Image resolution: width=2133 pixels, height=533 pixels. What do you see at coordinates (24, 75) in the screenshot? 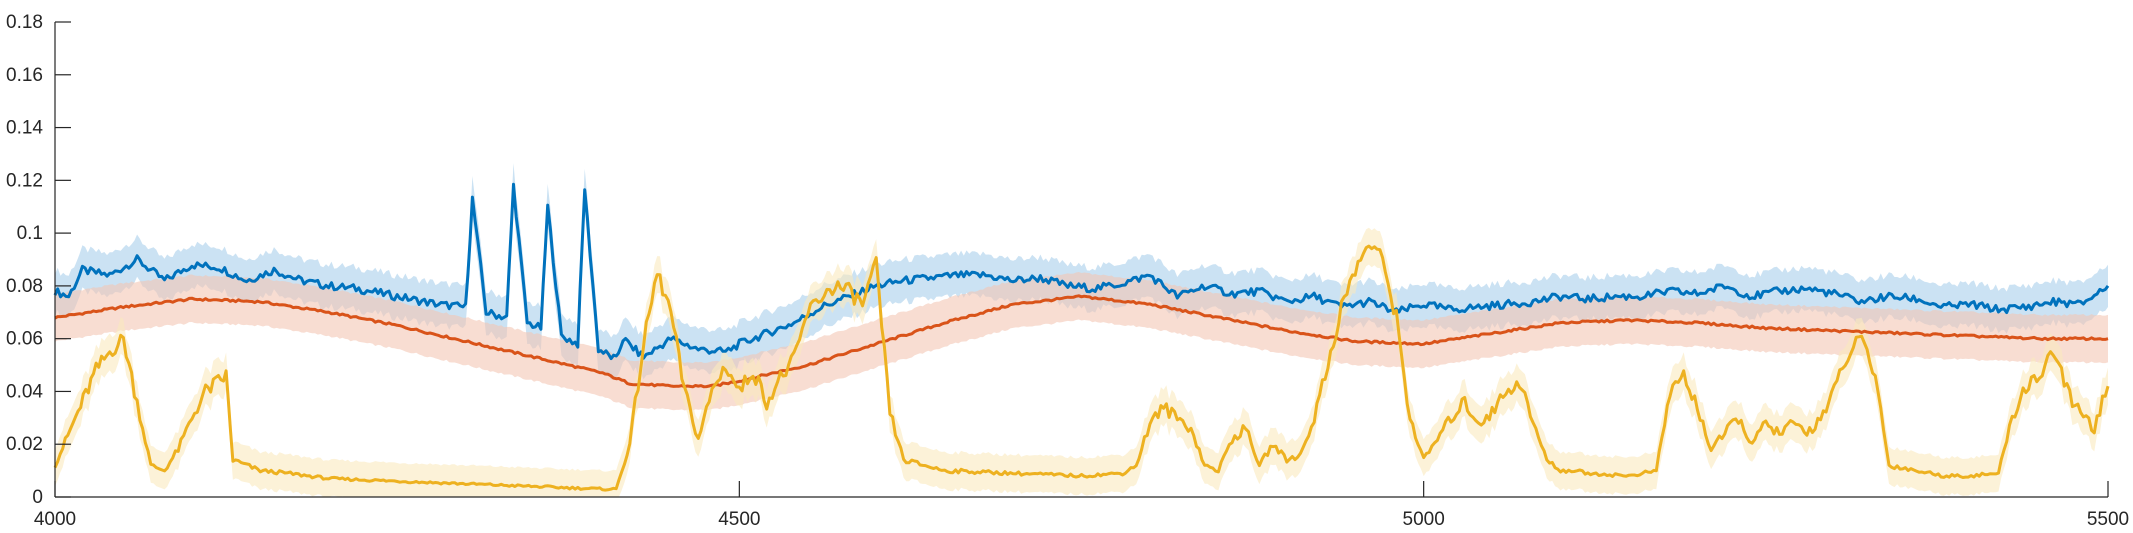
I see `y-tick-label: 0.16` at bounding box center [24, 75].